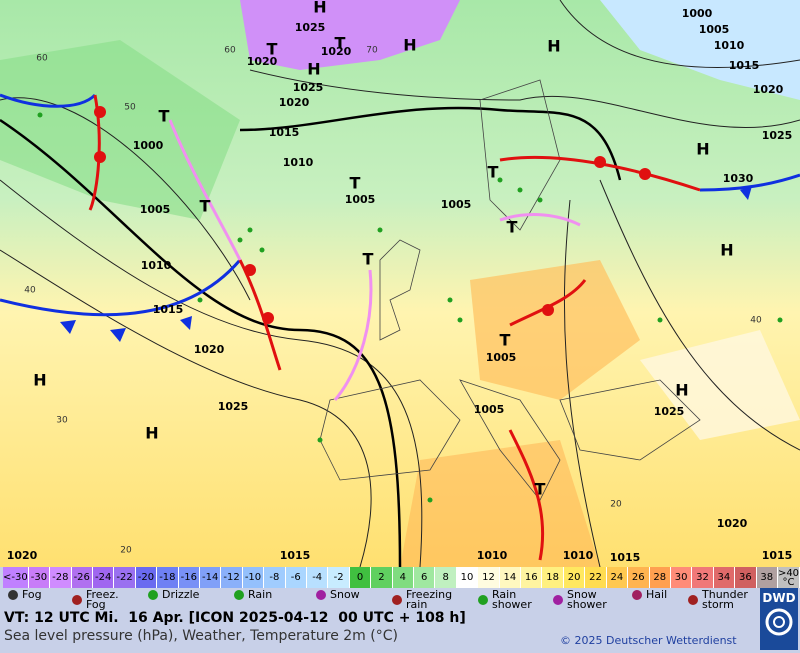 The image size is (800, 653). I want to click on scale-cell: -10, so click(253, 577).